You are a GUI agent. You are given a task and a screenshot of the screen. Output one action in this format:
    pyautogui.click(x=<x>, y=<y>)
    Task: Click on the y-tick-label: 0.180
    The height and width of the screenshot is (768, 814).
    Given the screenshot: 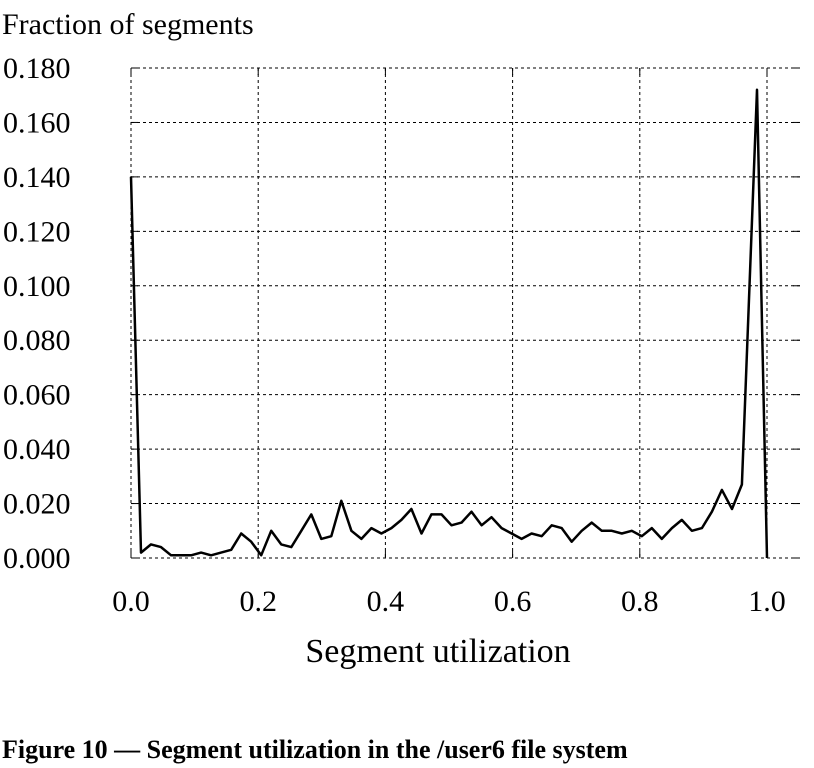 What is the action you would take?
    pyautogui.click(x=37, y=68)
    